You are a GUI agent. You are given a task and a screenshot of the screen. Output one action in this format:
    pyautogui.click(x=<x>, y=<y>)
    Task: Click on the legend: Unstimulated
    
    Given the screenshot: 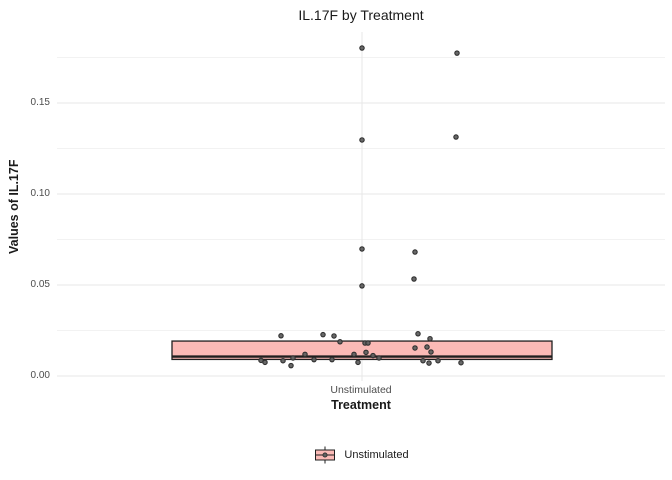 What is the action you would take?
    pyautogui.click(x=361, y=455)
    